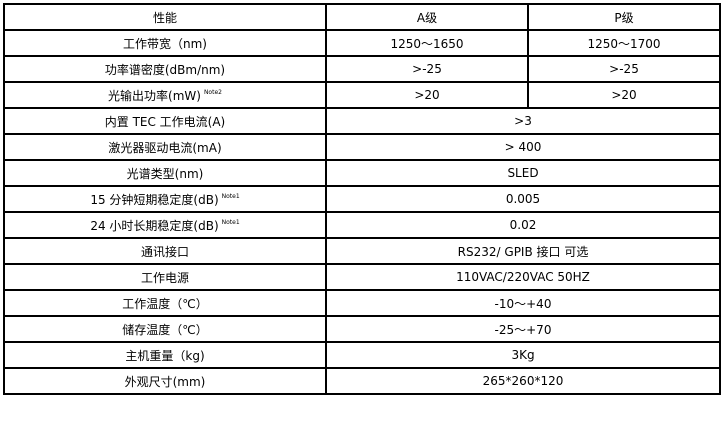 The width and height of the screenshot is (722, 428). I want to click on table-row: 24 小时长期稳定度(dB) Note1 0.02, so click(362, 225).